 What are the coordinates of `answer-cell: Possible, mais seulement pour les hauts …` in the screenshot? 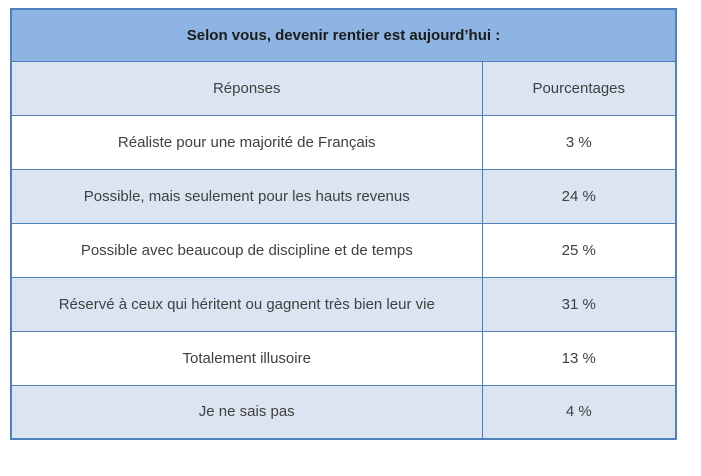 It's located at (246, 196).